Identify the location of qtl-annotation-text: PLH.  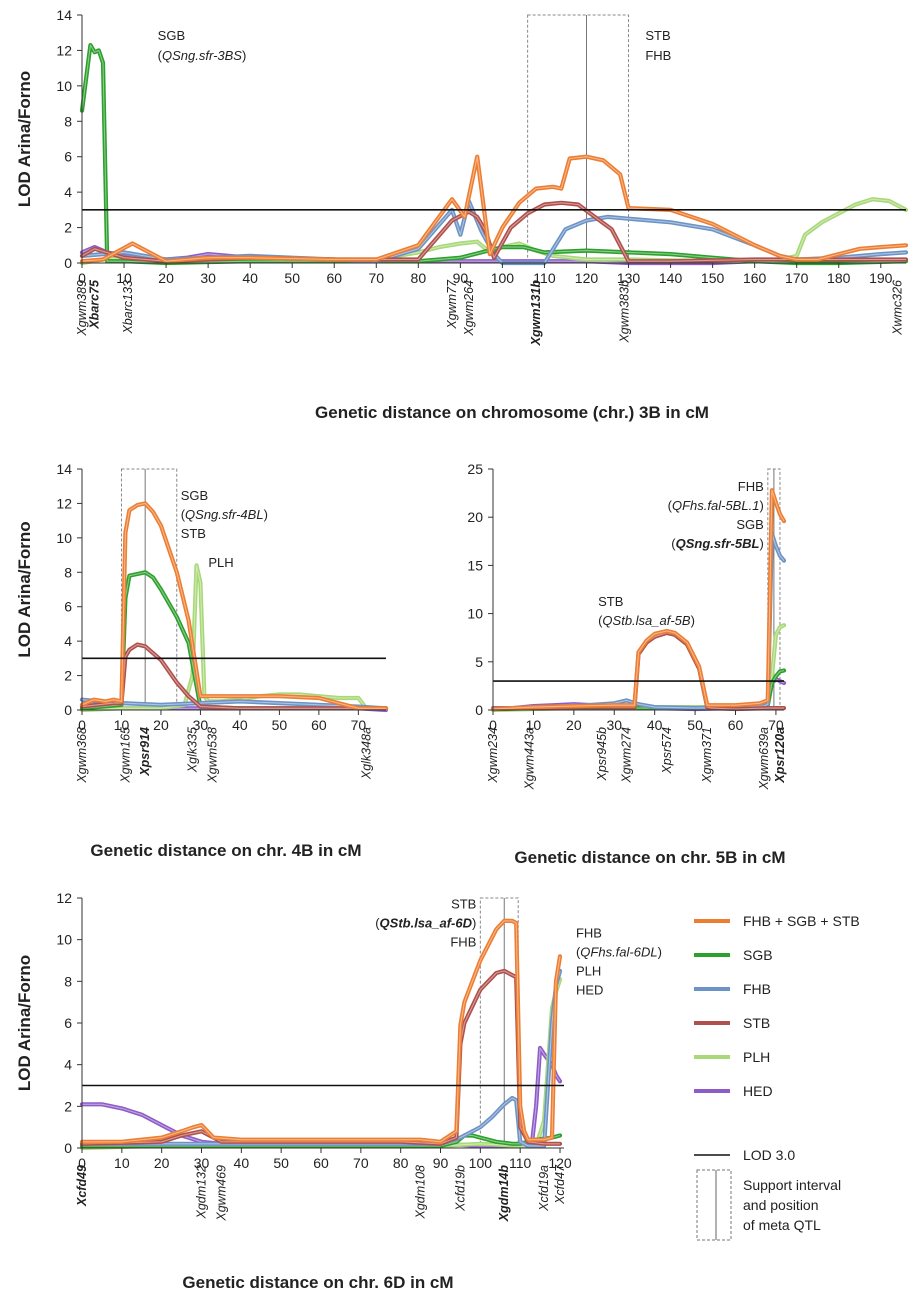
(220, 562).